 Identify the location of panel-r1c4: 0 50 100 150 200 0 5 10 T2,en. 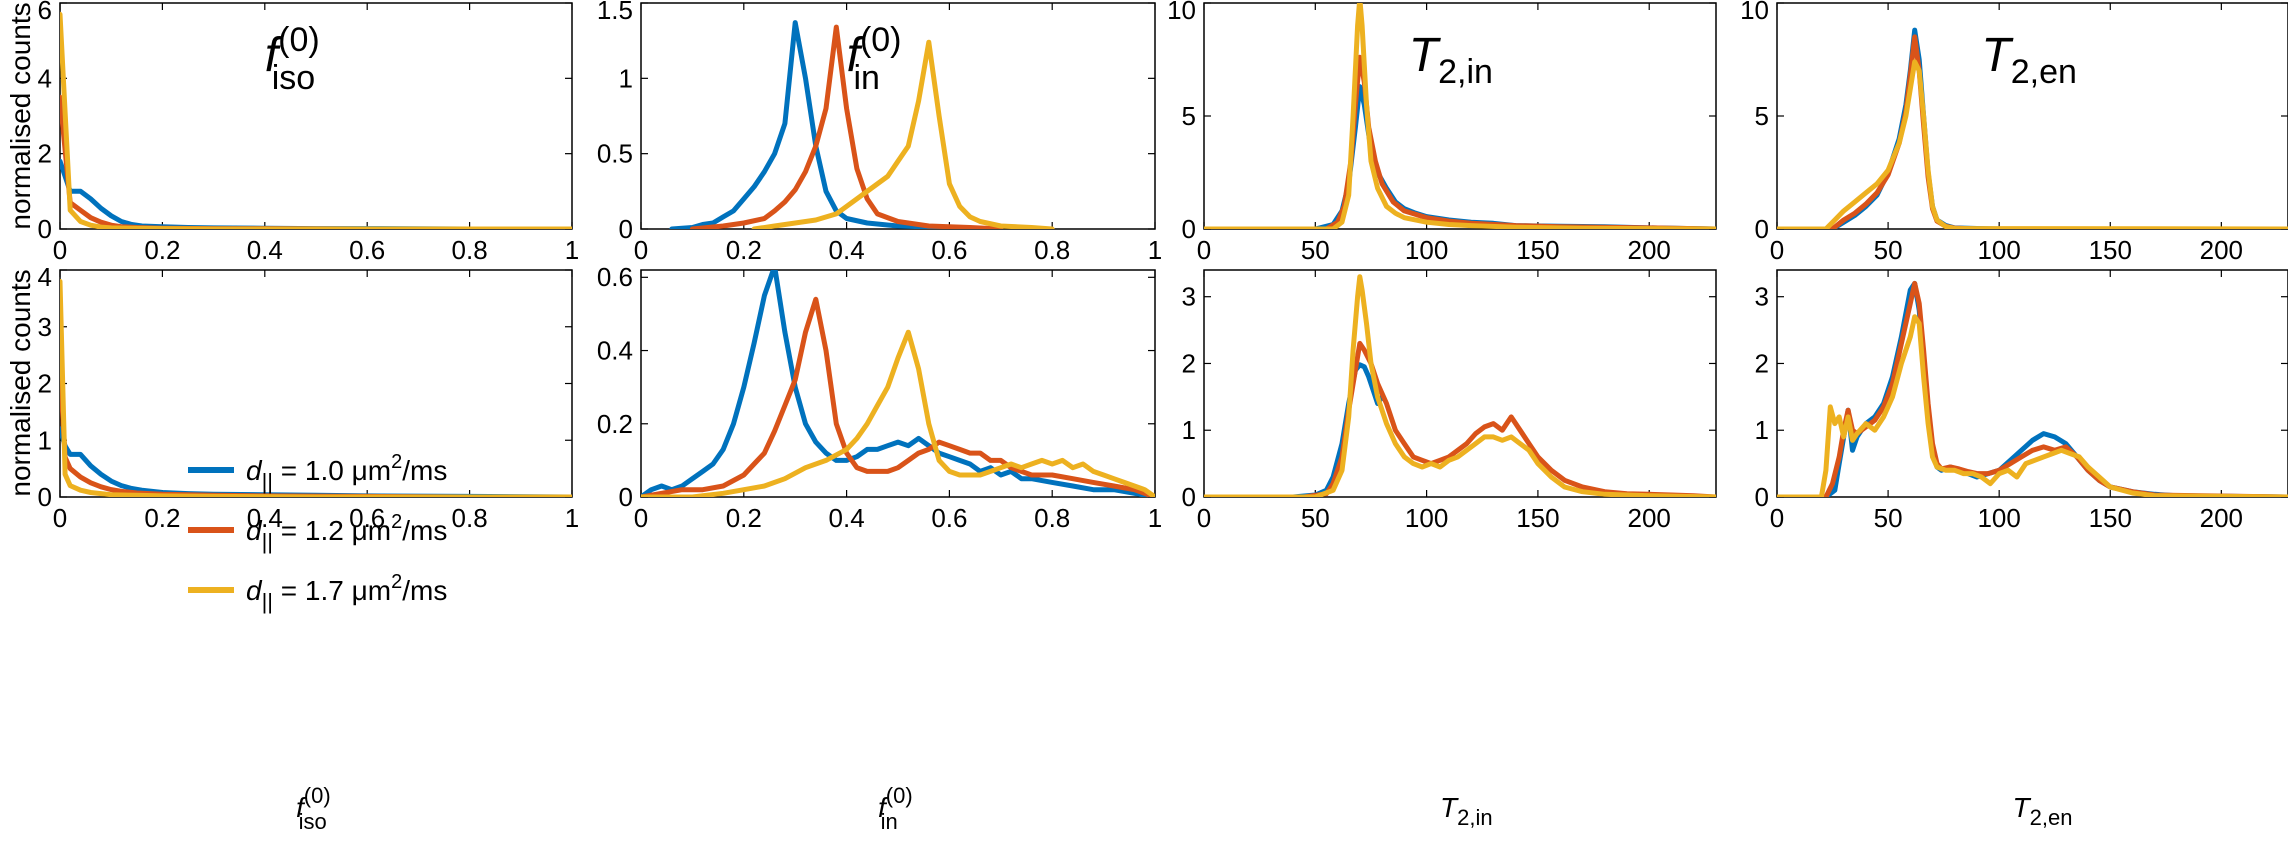
(2014, 132).